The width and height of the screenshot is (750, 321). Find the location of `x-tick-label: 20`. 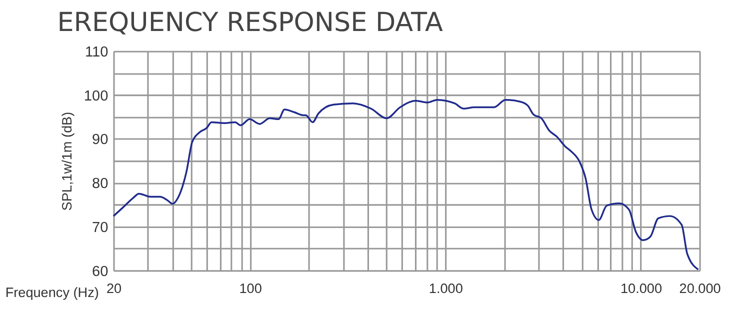

x-tick-label: 20 is located at coordinates (114, 288).